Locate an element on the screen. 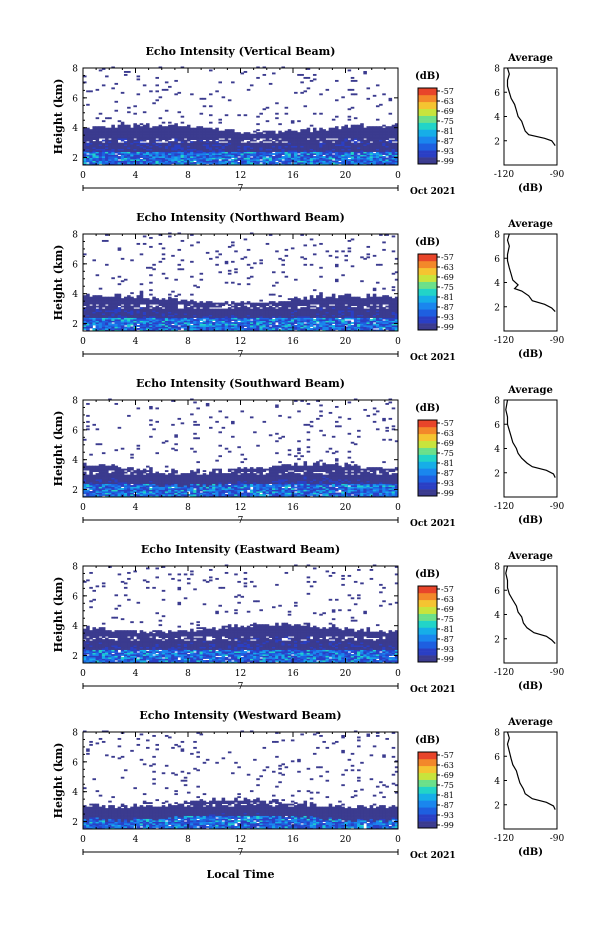  colorbar-frame is located at coordinates (427, 126).